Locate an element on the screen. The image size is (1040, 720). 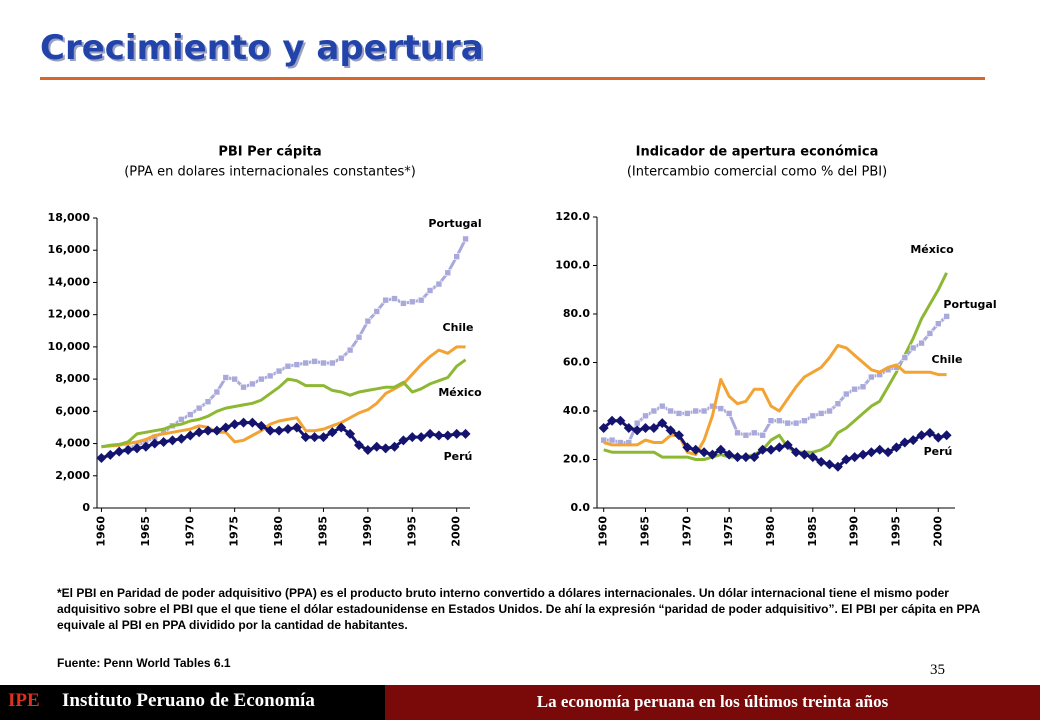
y-tick-label: 120.0 is located at coordinates (572, 216).